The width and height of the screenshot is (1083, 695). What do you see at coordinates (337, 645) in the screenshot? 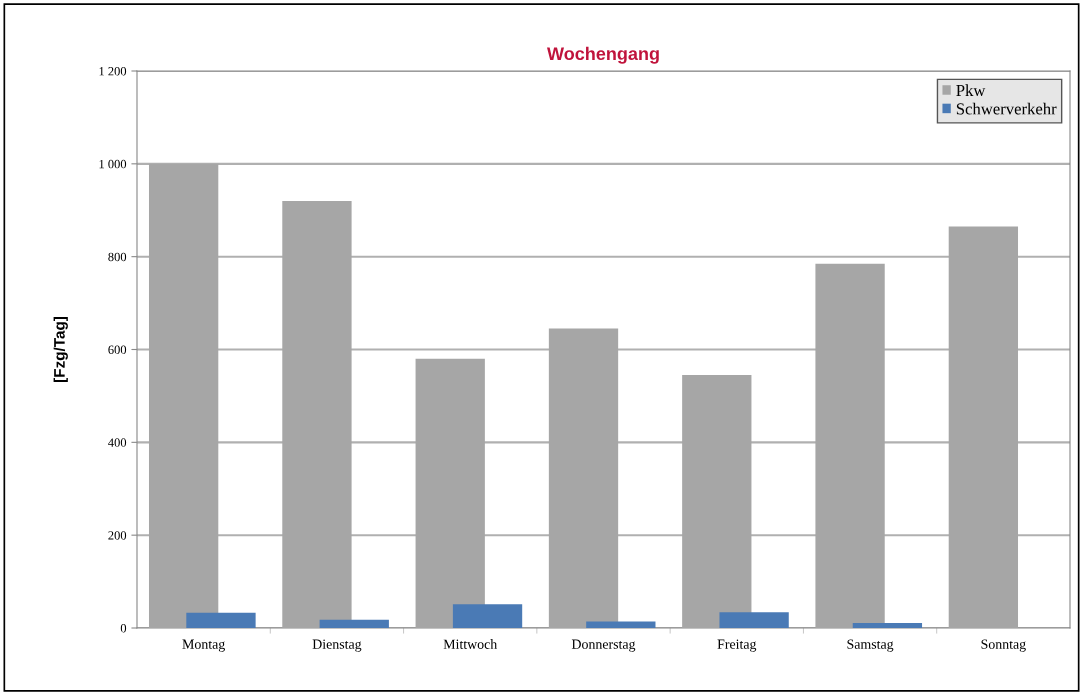
I see `x-tick-label: Dienstag` at bounding box center [337, 645].